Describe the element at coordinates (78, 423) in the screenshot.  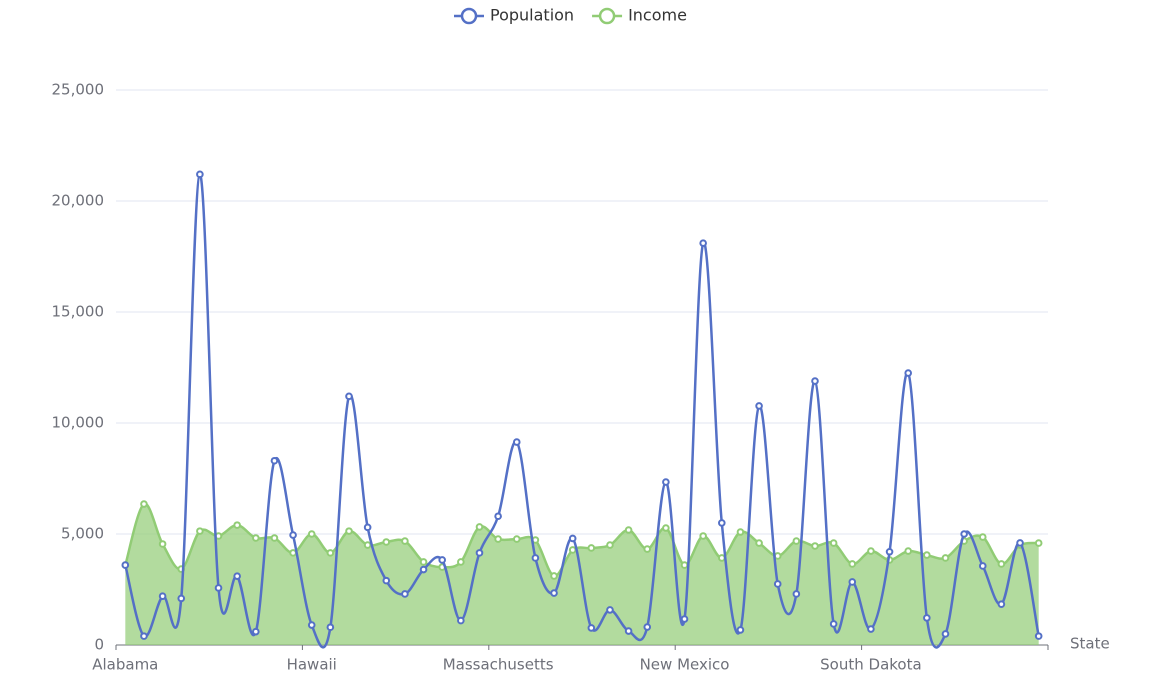
I see `y-tick-label: 10,000` at that location.